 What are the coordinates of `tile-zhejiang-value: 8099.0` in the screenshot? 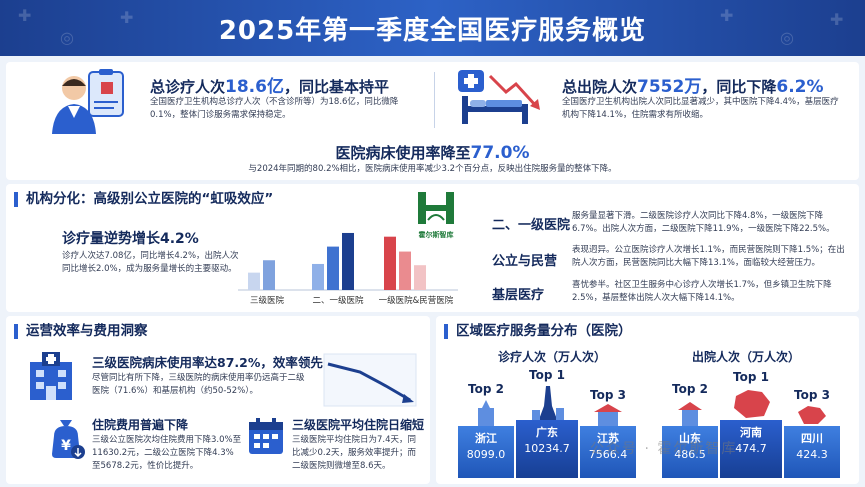 It's located at (486, 454).